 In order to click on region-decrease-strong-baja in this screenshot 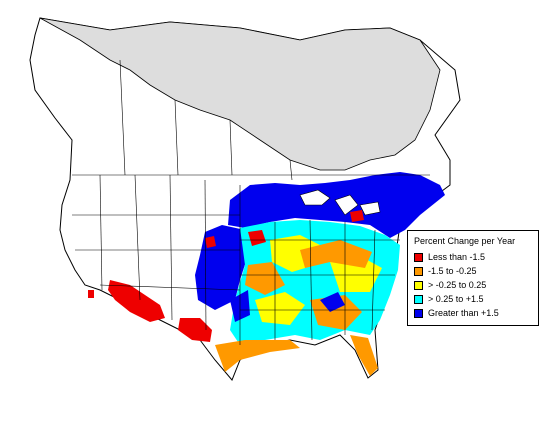, I will do `click(91, 294)`.